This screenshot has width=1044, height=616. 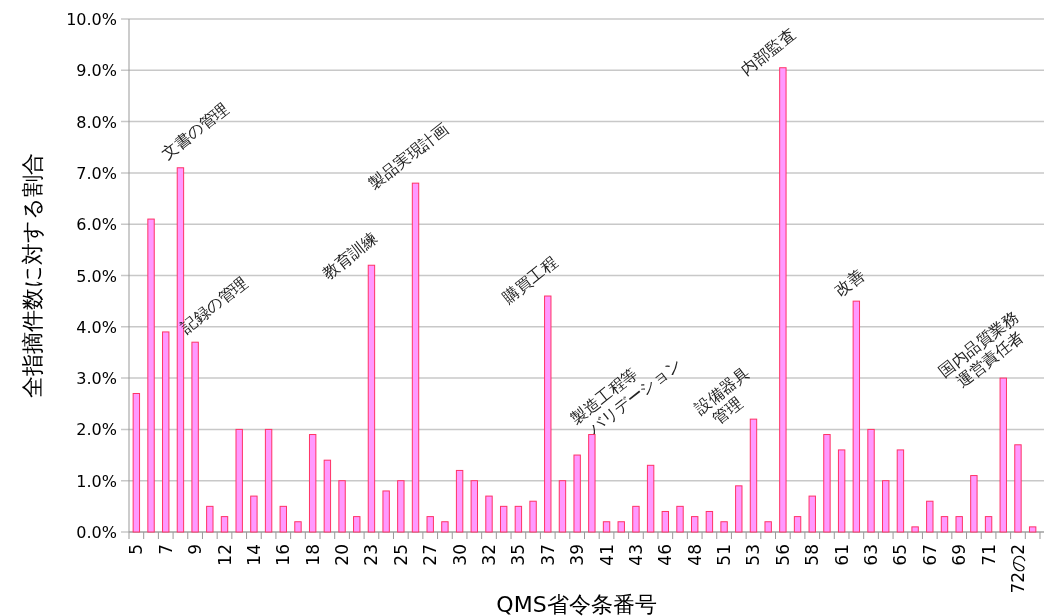 I want to click on x-tick-label: 32, so click(x=488, y=555).